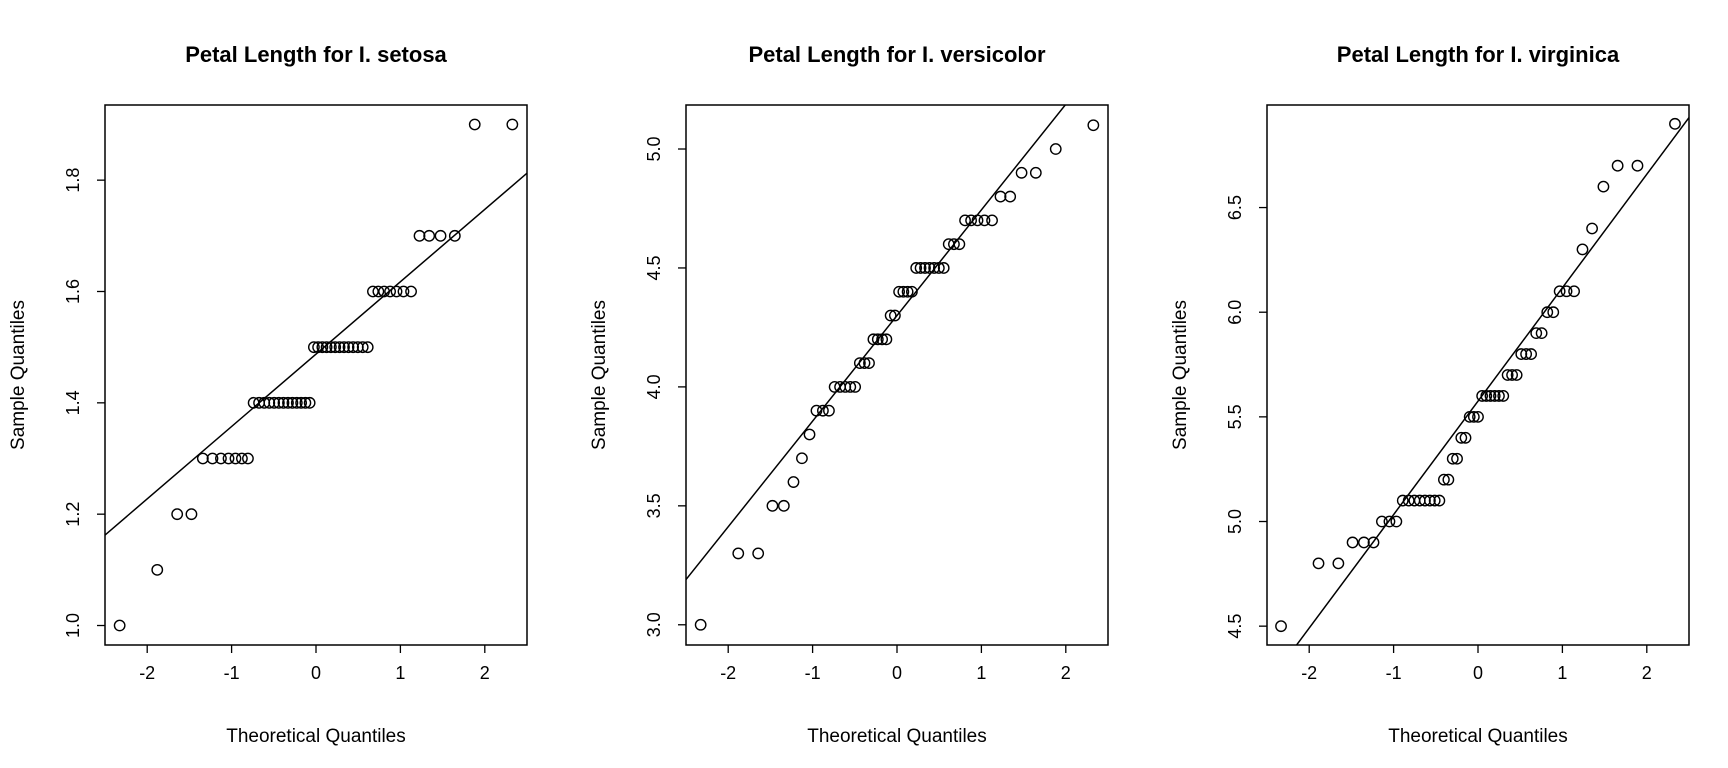  What do you see at coordinates (1478, 54) in the screenshot?
I see `chart-title: Petal Length for I. virginica` at bounding box center [1478, 54].